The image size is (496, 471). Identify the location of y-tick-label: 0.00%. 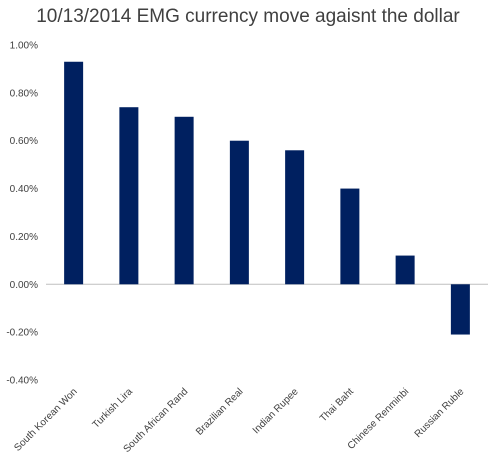
(24, 285).